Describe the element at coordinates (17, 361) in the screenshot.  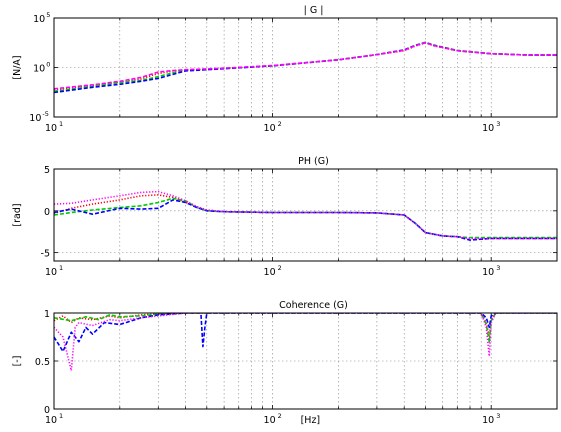
I see `y-axis-label: [-]` at that location.